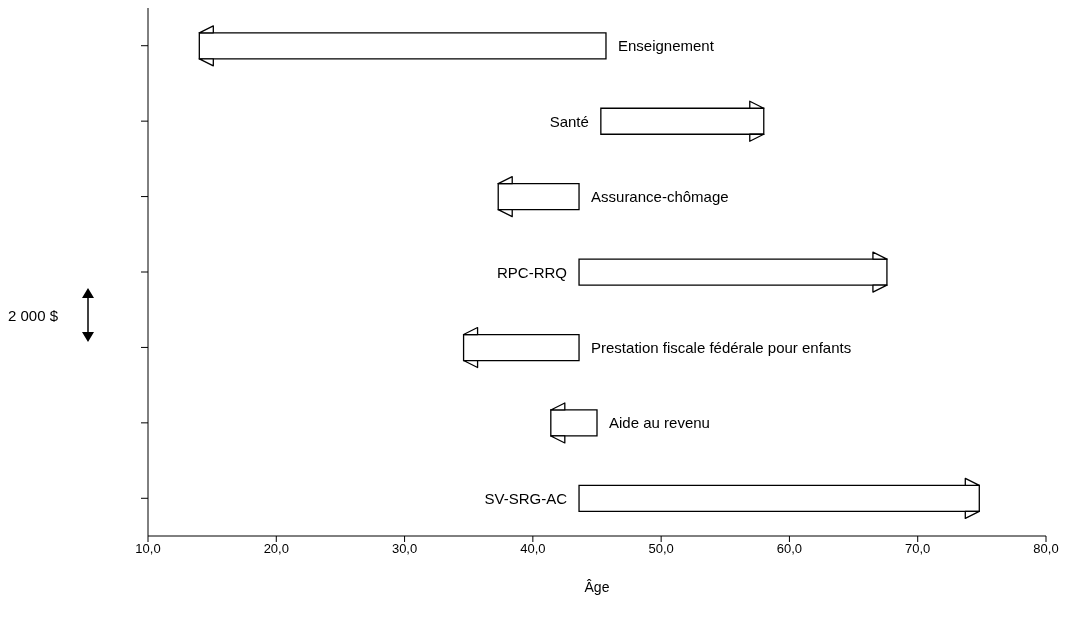 The image size is (1070, 624). What do you see at coordinates (526, 498) in the screenshot?
I see `y-tick-label: SV-SRG-AC` at bounding box center [526, 498].